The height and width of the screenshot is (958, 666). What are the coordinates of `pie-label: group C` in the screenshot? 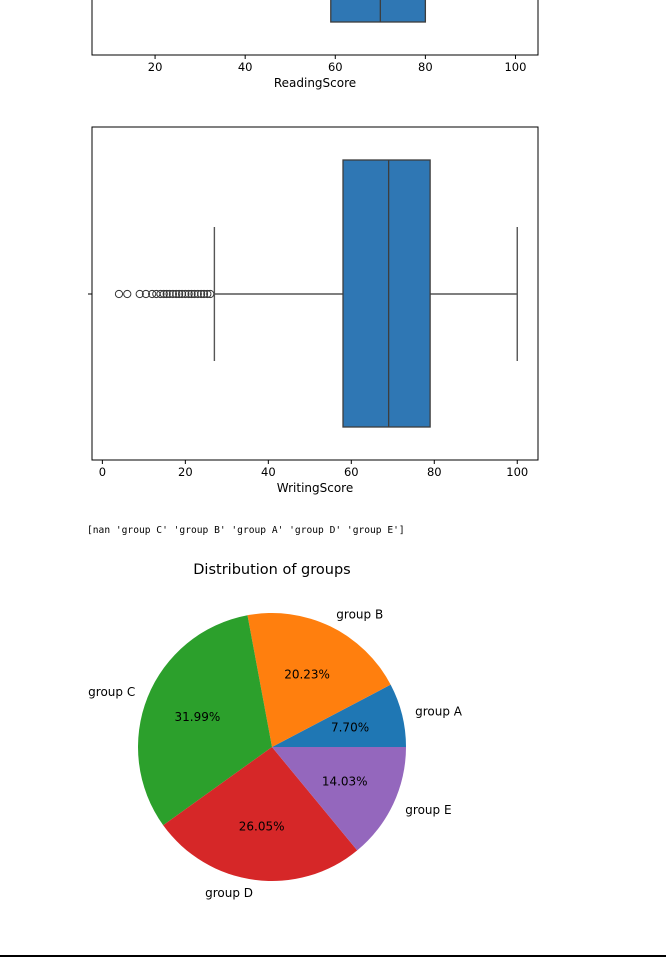 It's located at (111, 692).